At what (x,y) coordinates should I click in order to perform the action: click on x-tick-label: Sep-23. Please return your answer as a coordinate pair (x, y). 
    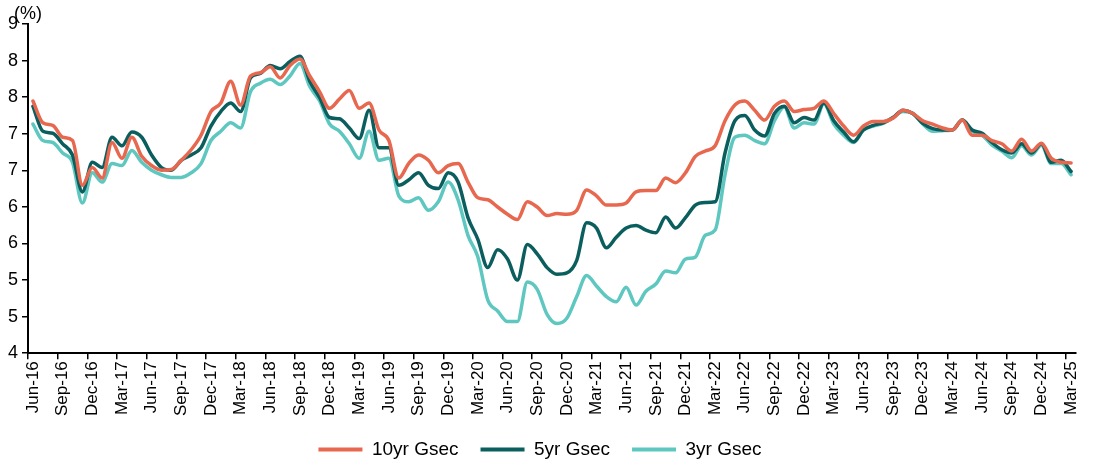
    Looking at the image, I should click on (892, 389).